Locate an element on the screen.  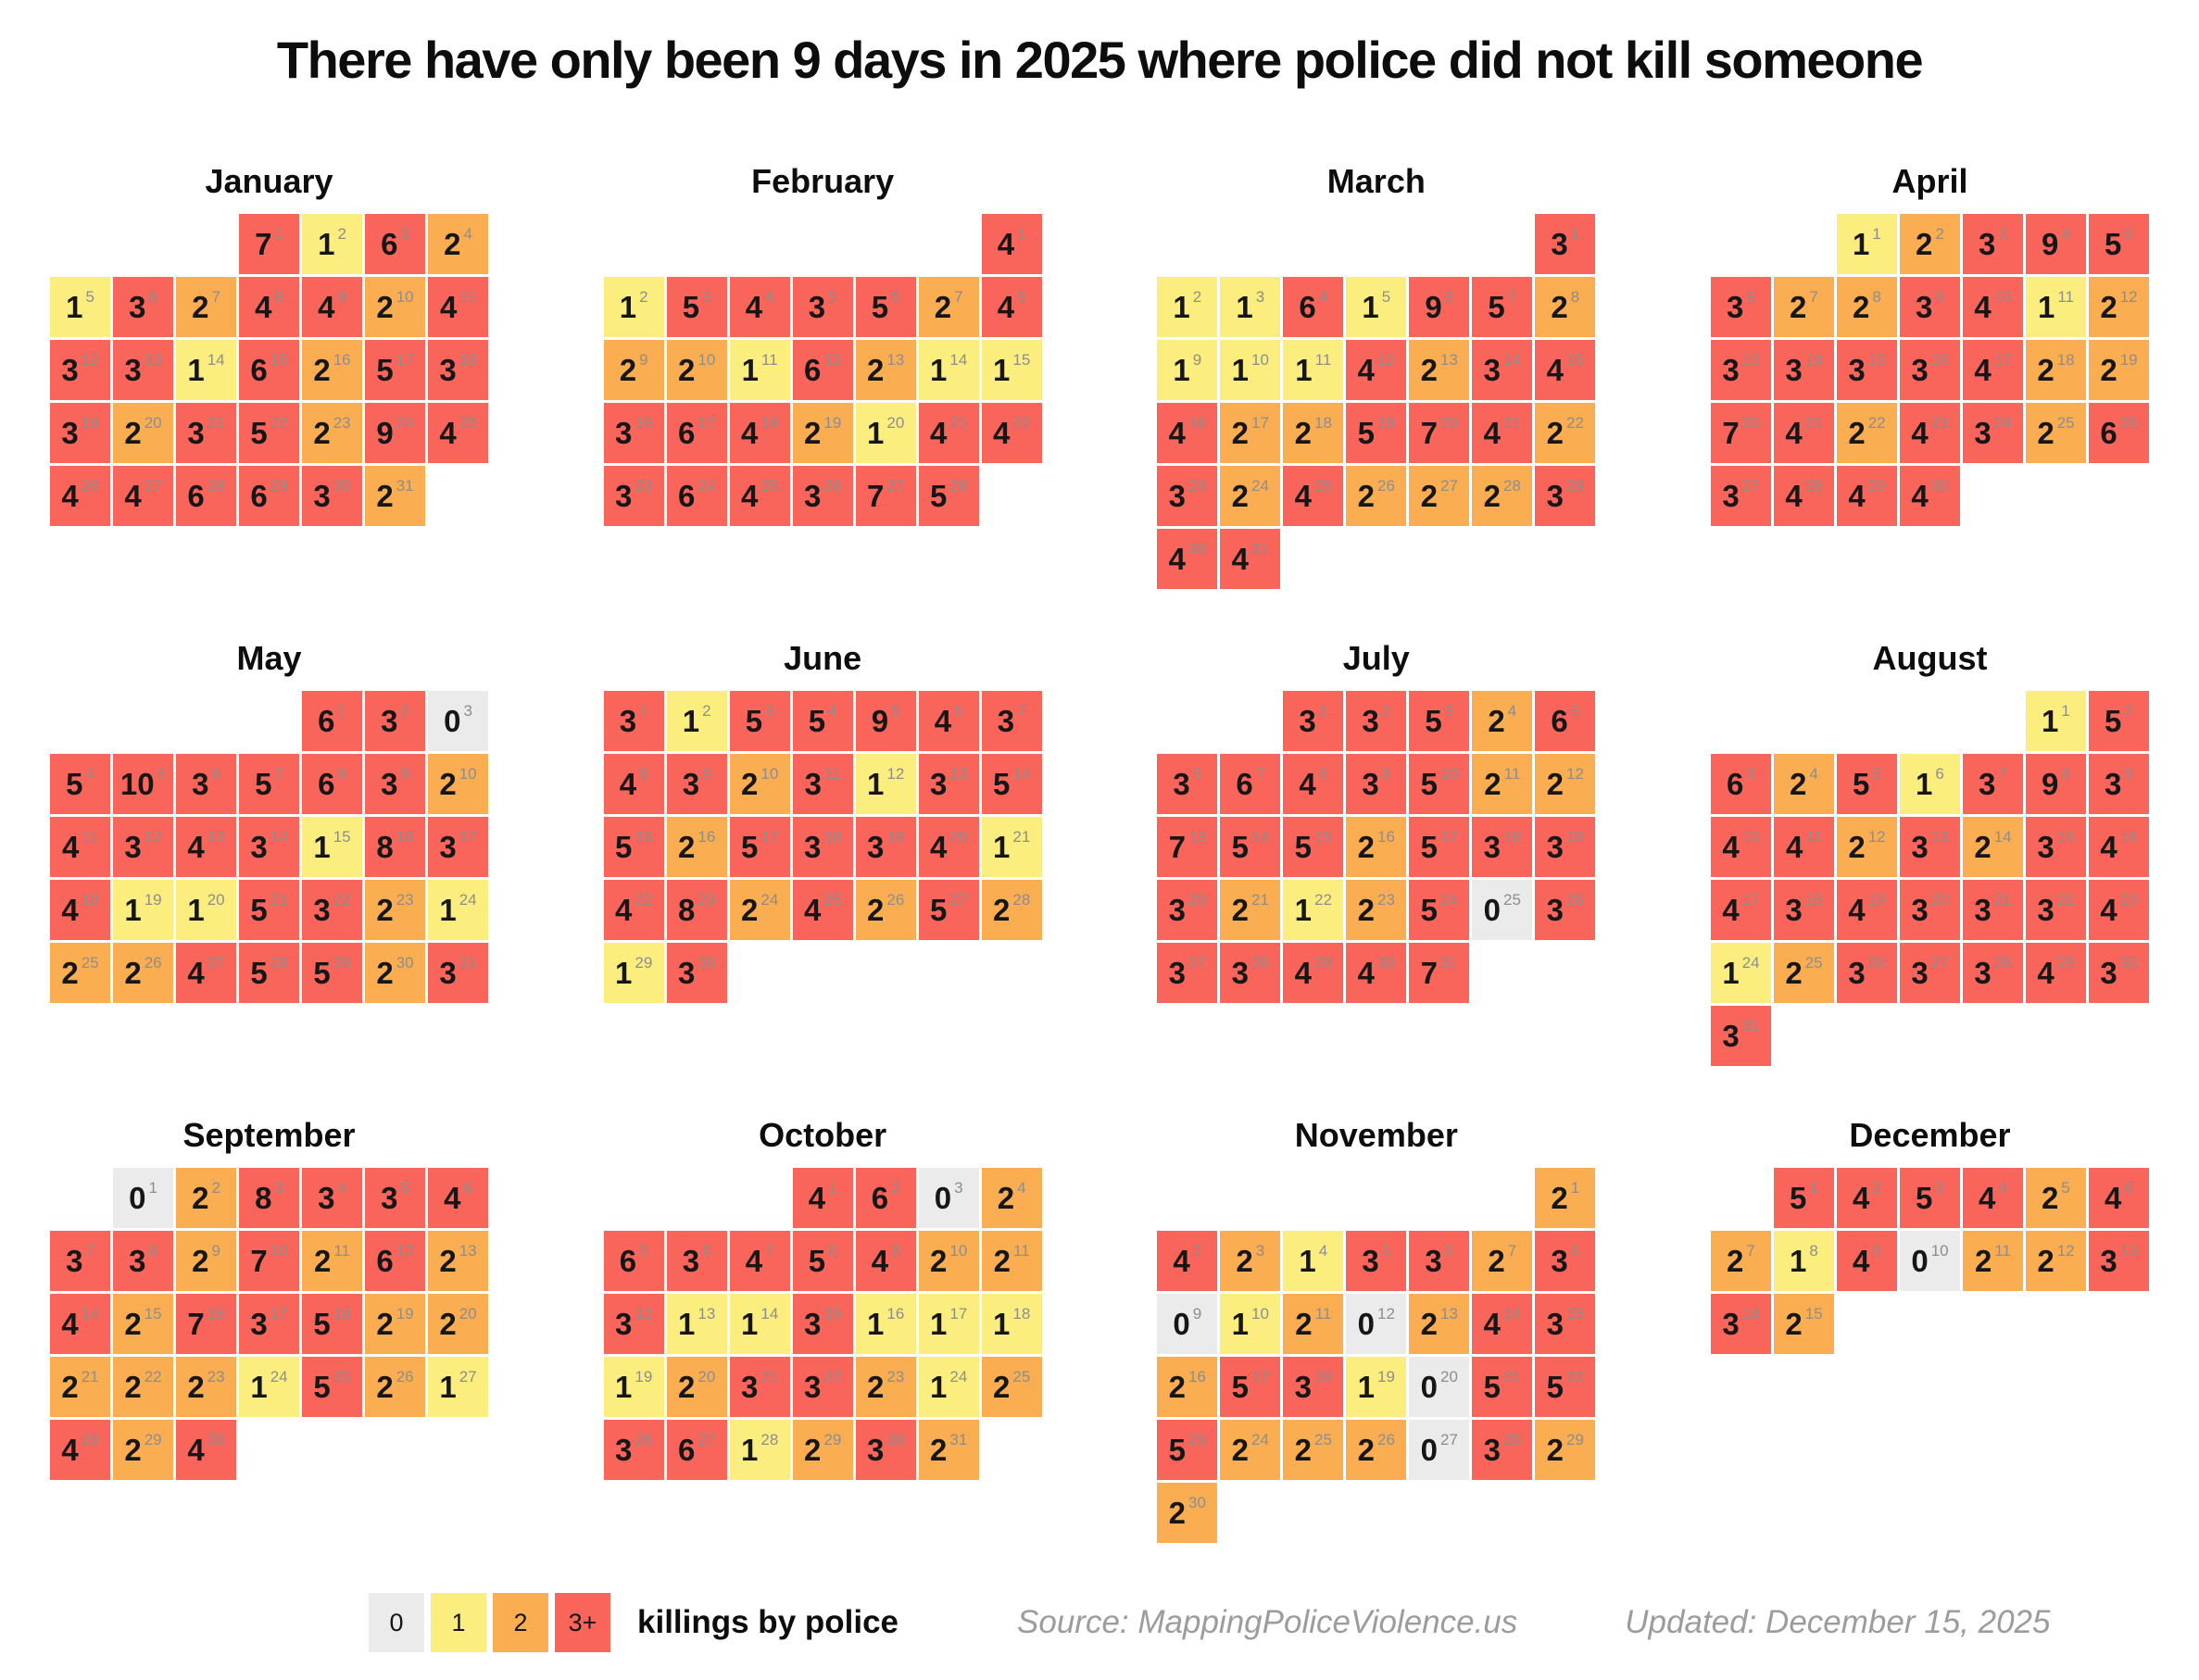
day-number: 19 is located at coordinates (833, 423).